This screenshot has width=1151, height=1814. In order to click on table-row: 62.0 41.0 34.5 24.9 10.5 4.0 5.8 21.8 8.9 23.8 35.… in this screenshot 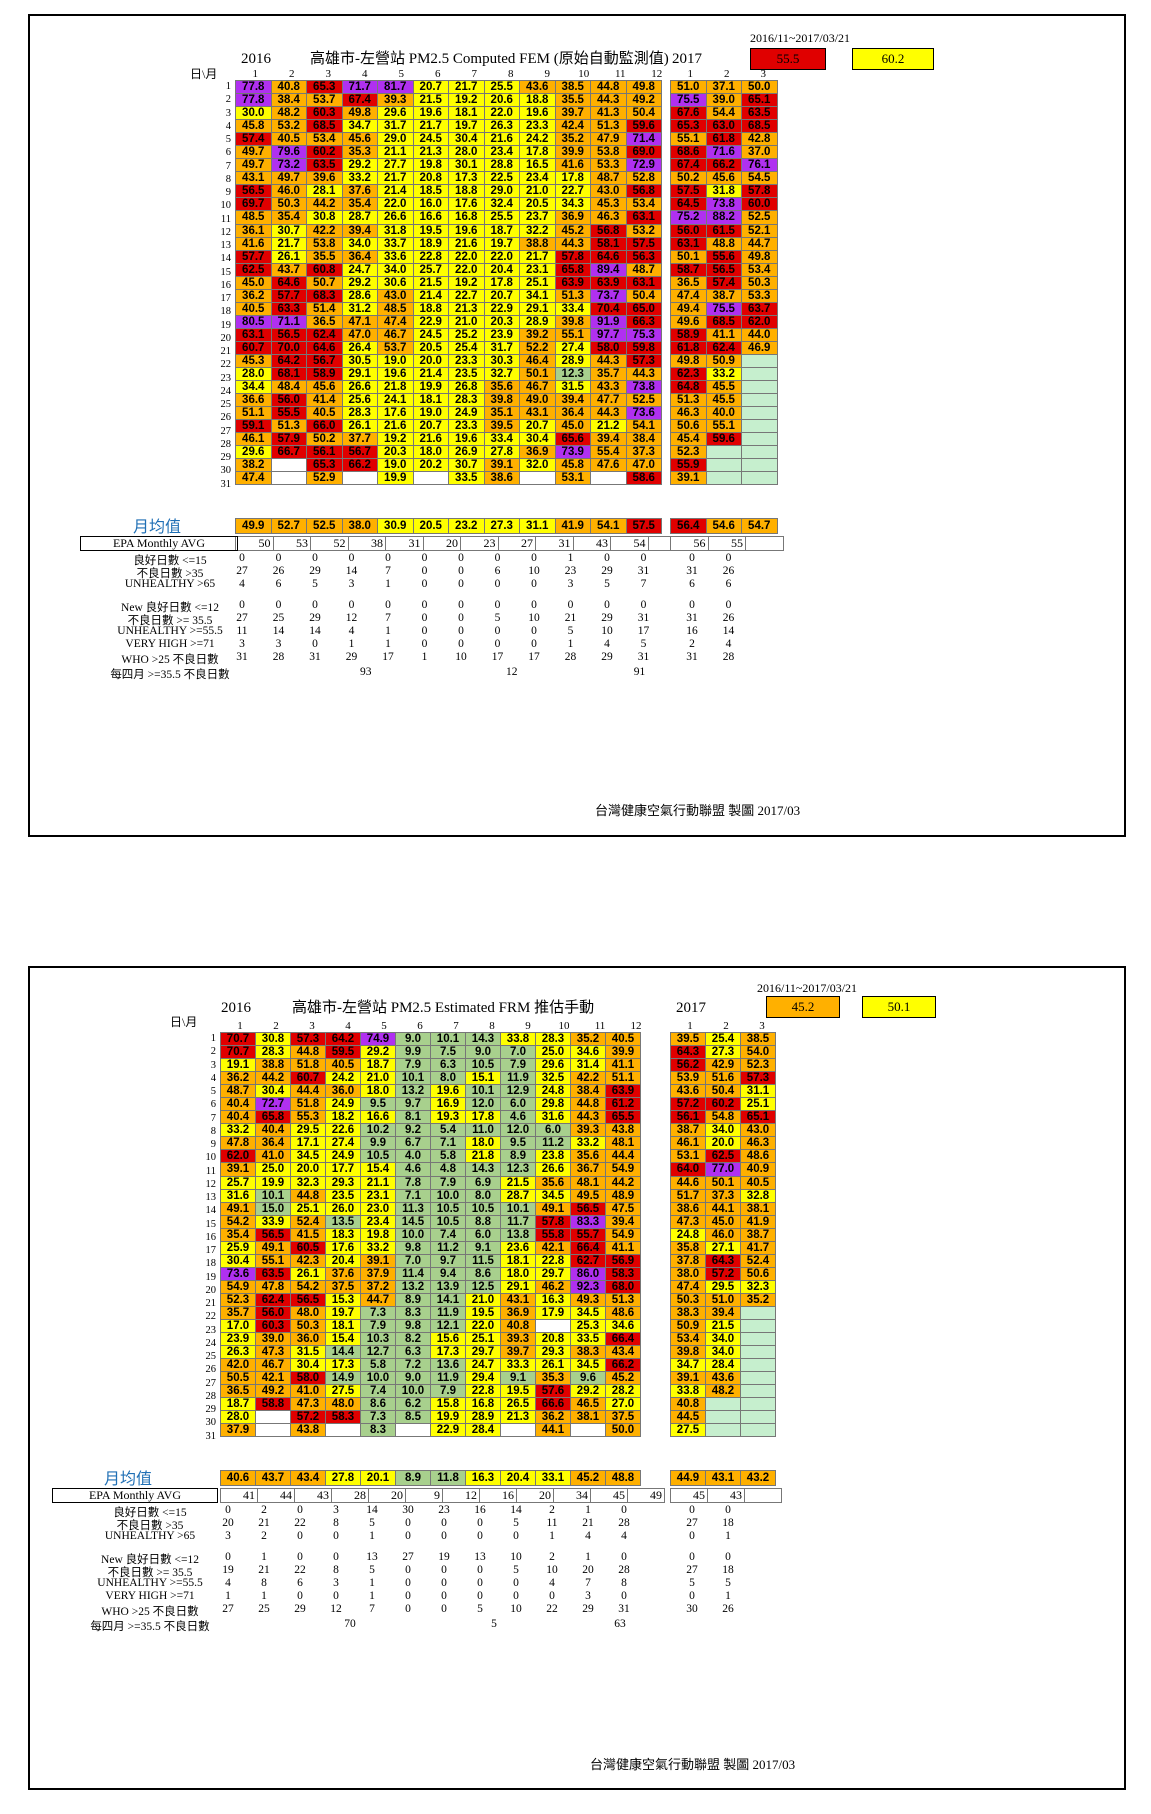, I will do `click(430, 1156)`.